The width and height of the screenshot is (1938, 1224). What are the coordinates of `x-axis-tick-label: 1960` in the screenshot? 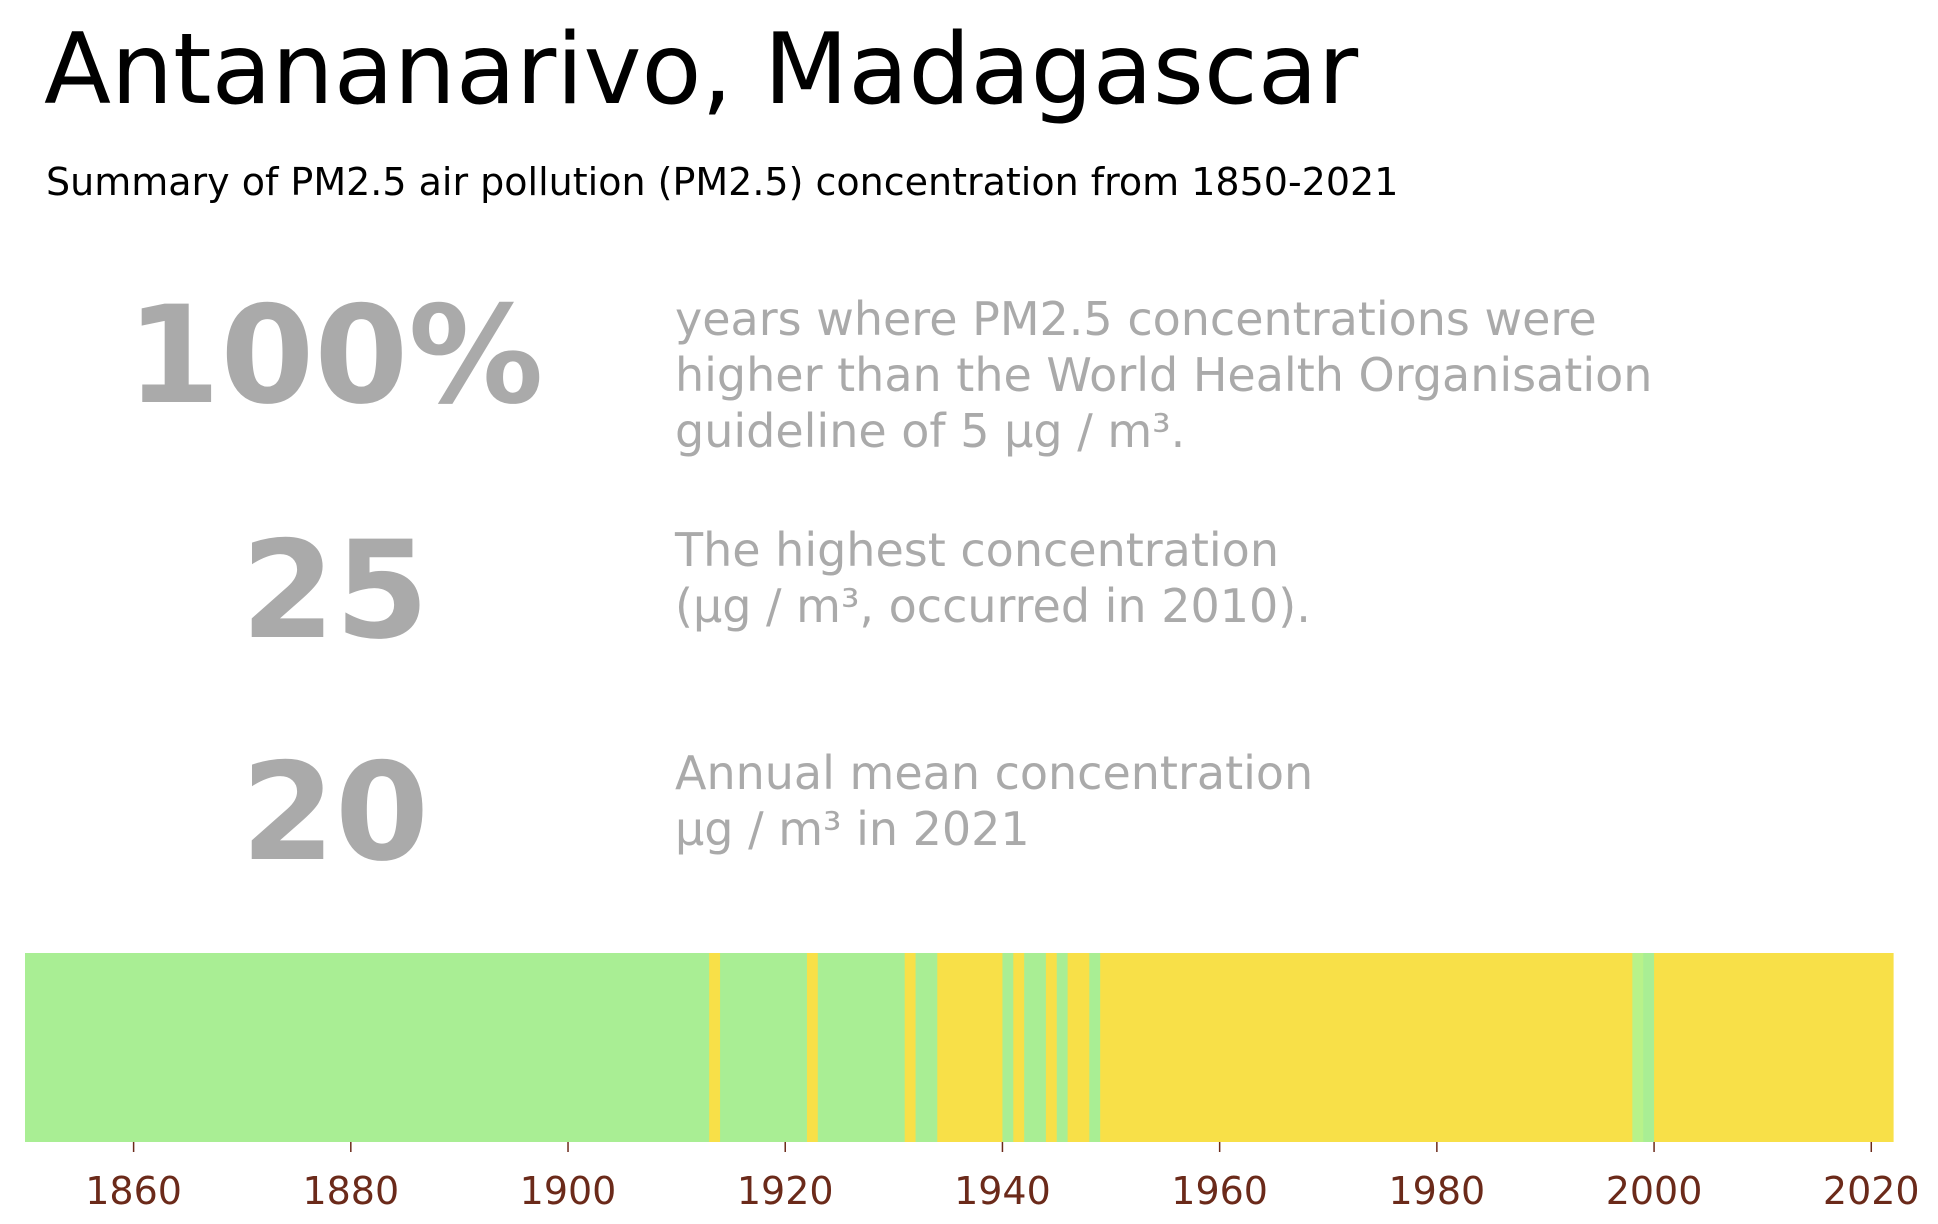 It's located at (1219, 1191).